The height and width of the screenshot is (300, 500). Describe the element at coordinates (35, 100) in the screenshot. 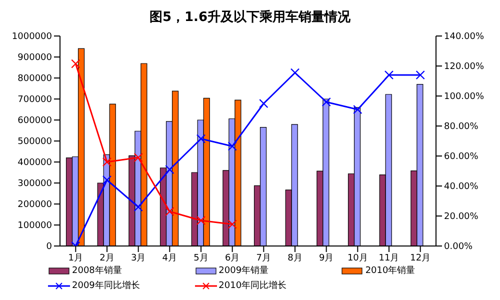

I see `y-tick-label: 700000` at that location.